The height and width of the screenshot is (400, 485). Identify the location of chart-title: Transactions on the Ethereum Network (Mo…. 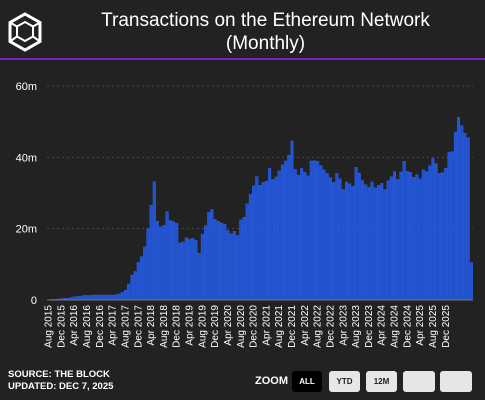
(265, 32).